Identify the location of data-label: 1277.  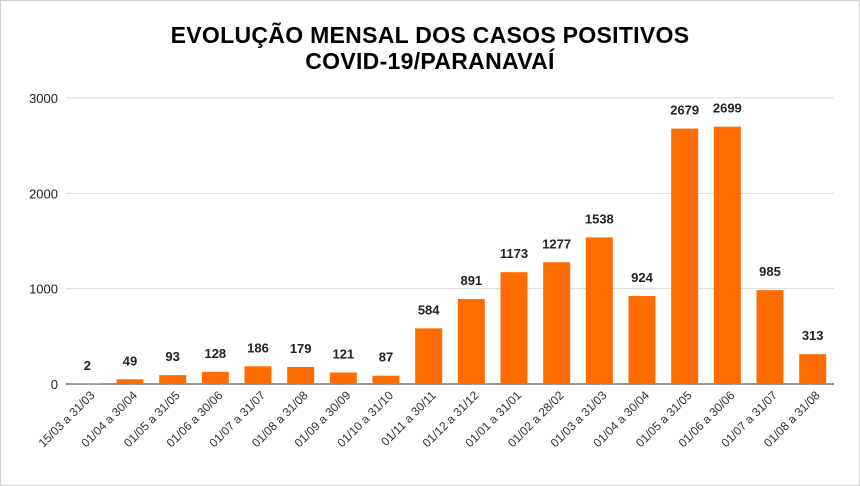
(556, 243).